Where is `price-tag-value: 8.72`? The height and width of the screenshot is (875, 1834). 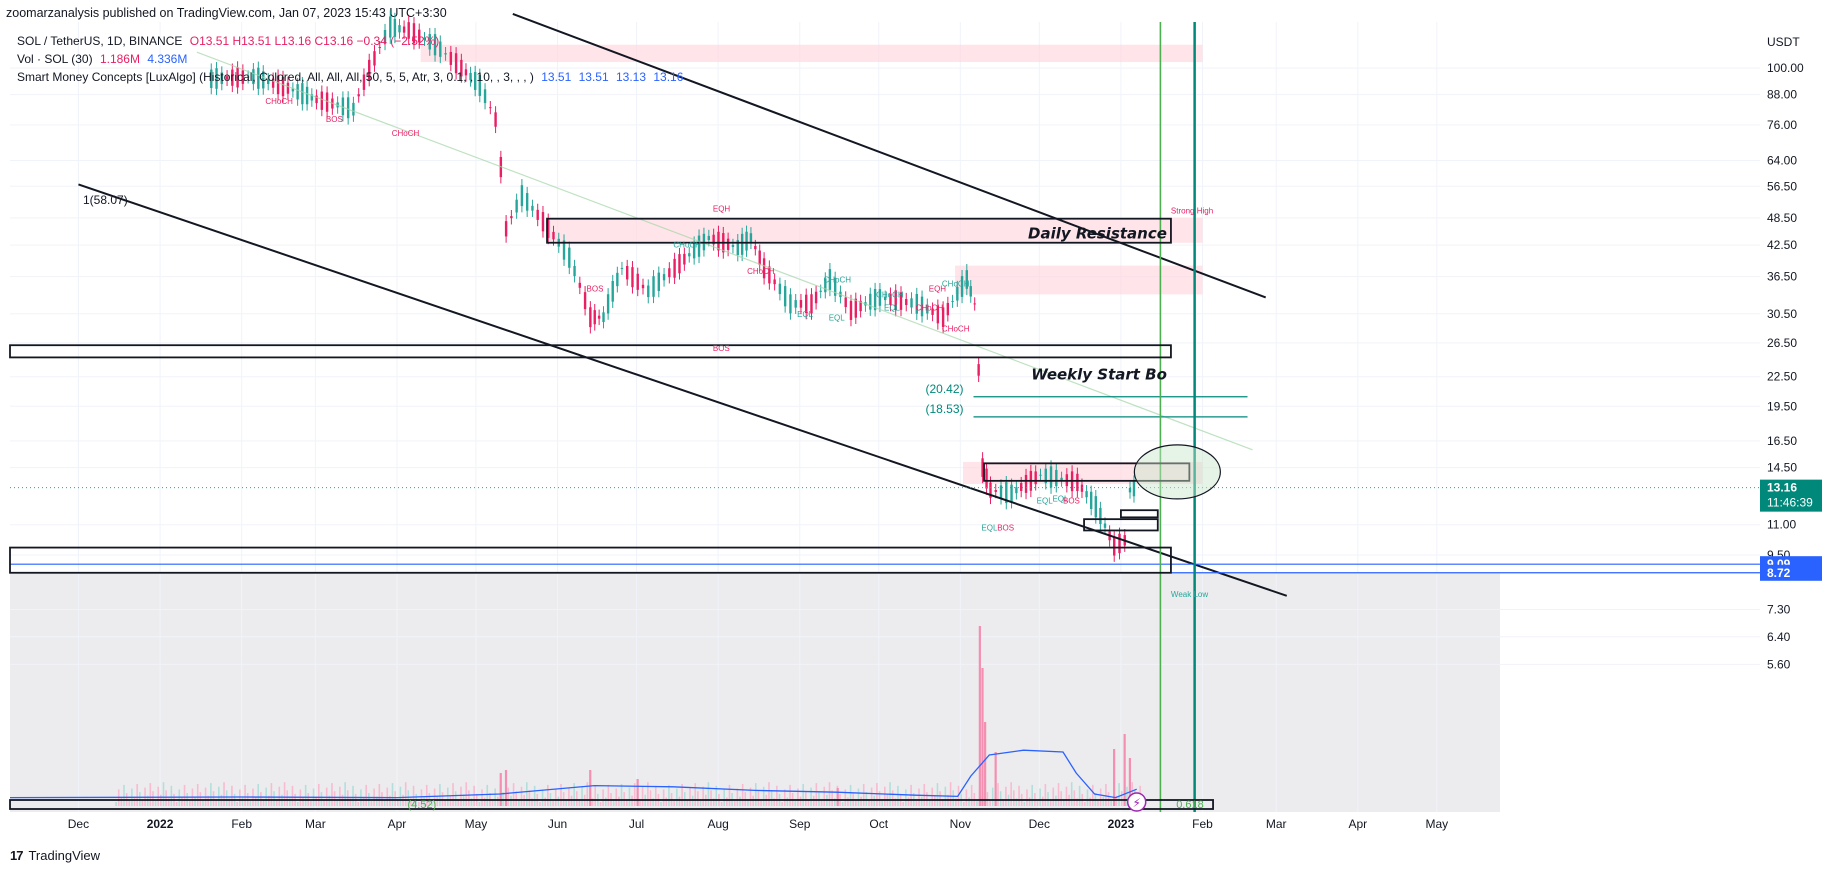
price-tag-value: 8.72 is located at coordinates (1779, 573).